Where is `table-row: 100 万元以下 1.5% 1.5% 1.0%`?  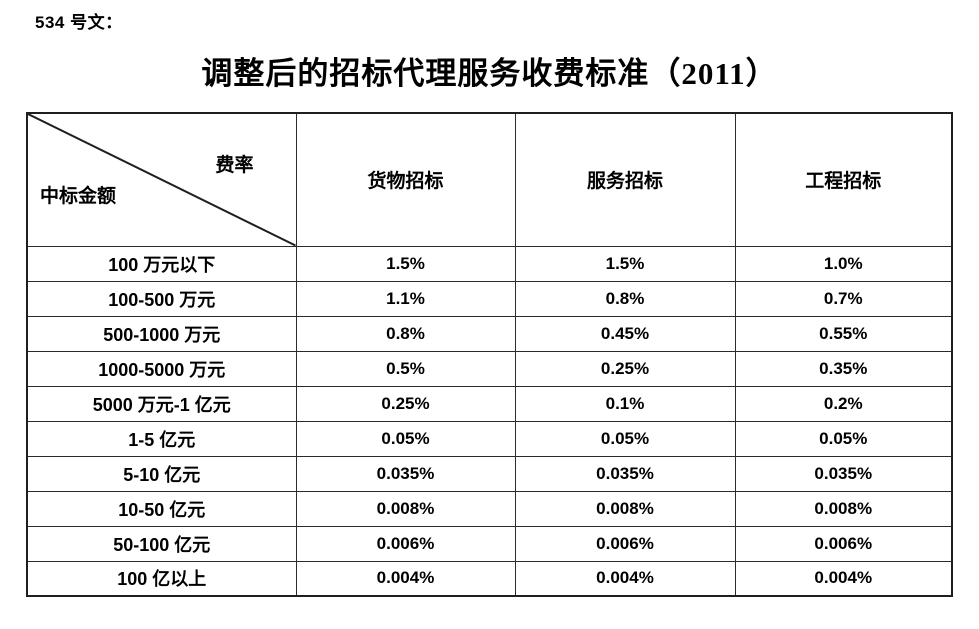 table-row: 100 万元以下 1.5% 1.5% 1.0% is located at coordinates (489, 263).